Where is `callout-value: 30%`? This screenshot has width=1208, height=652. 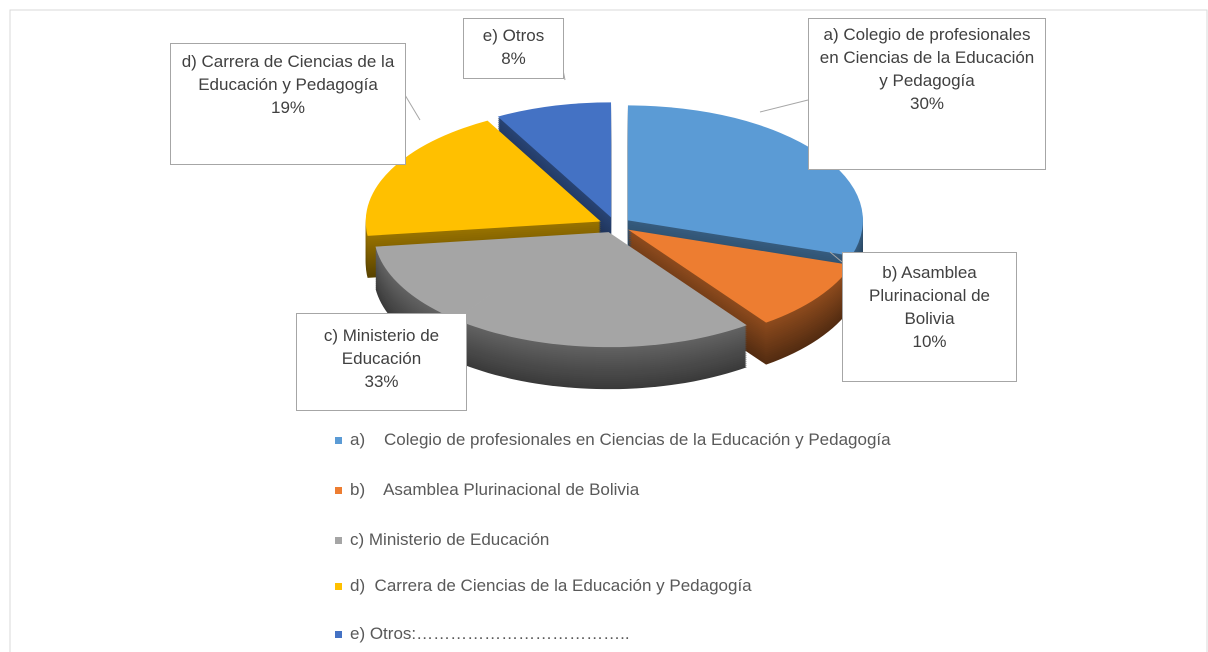 callout-value: 30% is located at coordinates (927, 103).